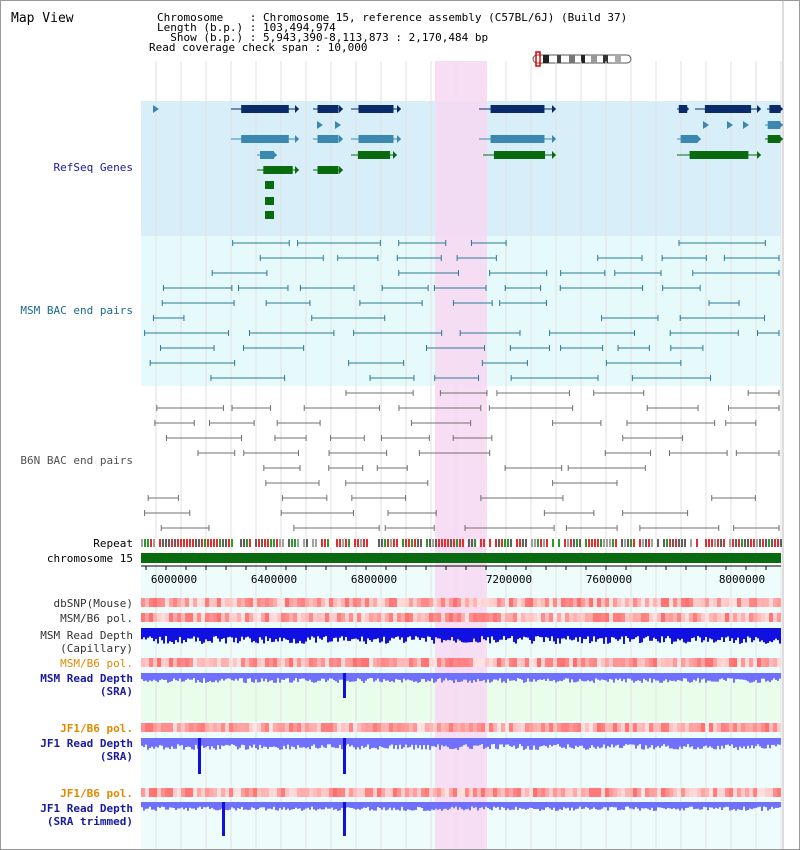 The width and height of the screenshot is (800, 850). I want to click on track-label-msm-b6-pol-2: MSM/B6 pol., so click(96, 663).